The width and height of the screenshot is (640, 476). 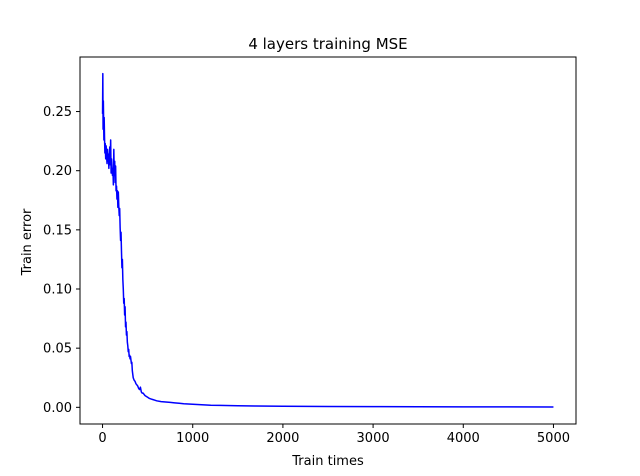 What do you see at coordinates (27, 242) in the screenshot?
I see `y-axis-label: Train error` at bounding box center [27, 242].